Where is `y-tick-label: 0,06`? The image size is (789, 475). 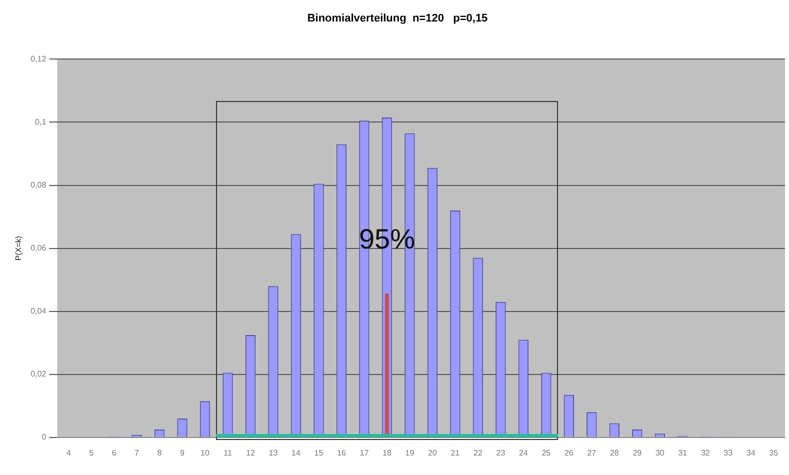 y-tick-label: 0,06 is located at coordinates (38, 248).